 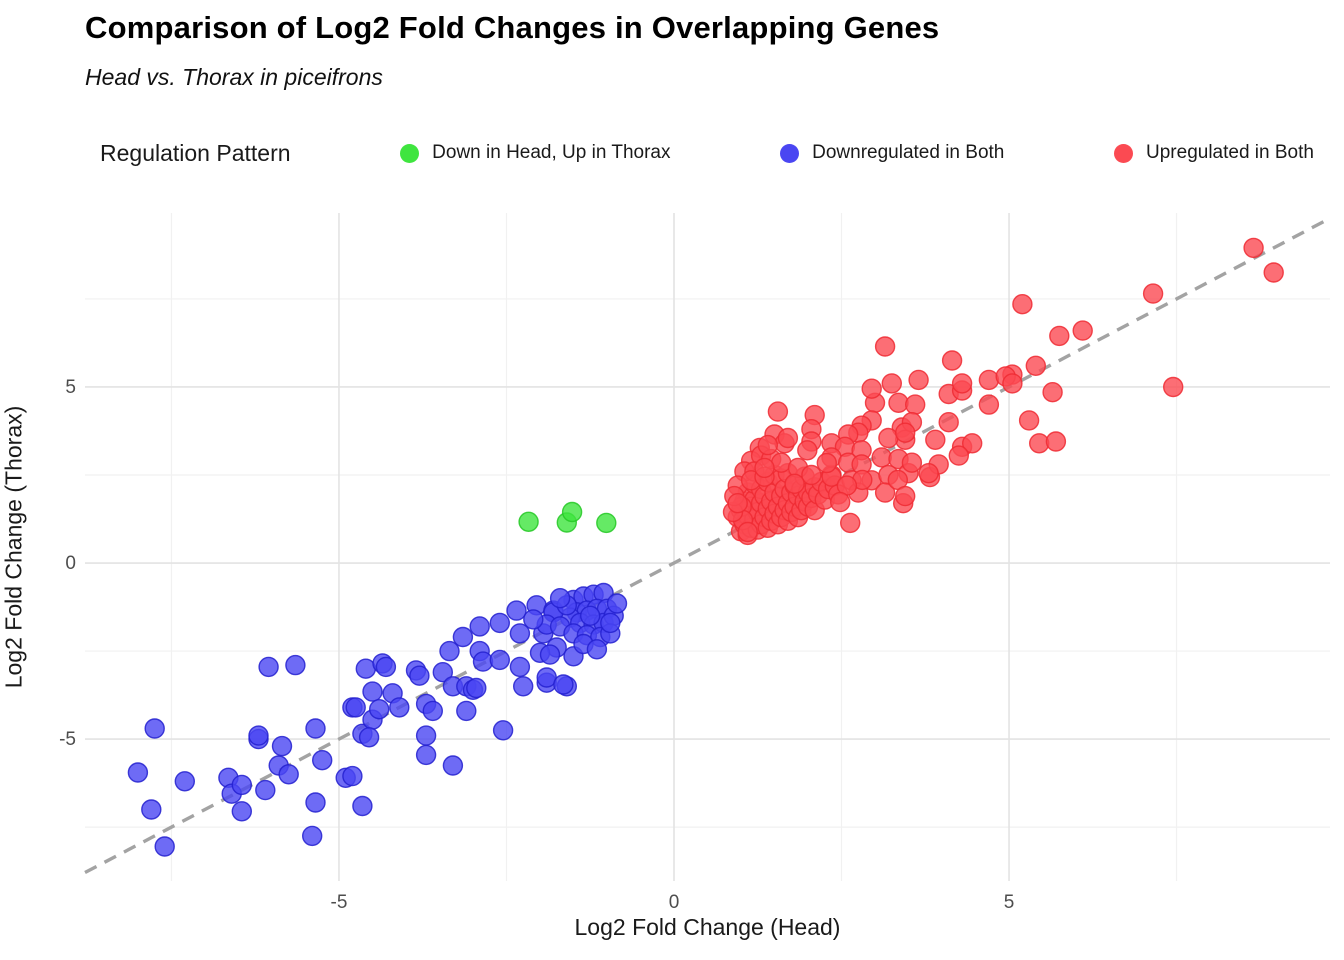 What do you see at coordinates (70, 563) in the screenshot?
I see `y-tick-label: 0` at bounding box center [70, 563].